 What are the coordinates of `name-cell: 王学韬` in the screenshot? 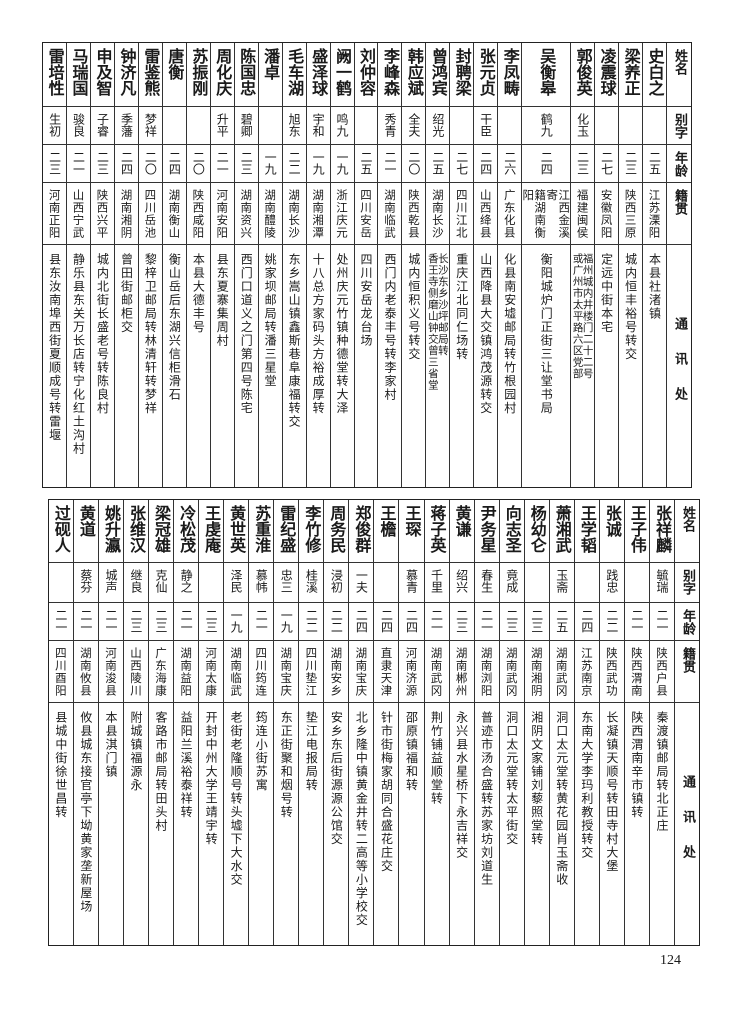 It's located at (586, 531).